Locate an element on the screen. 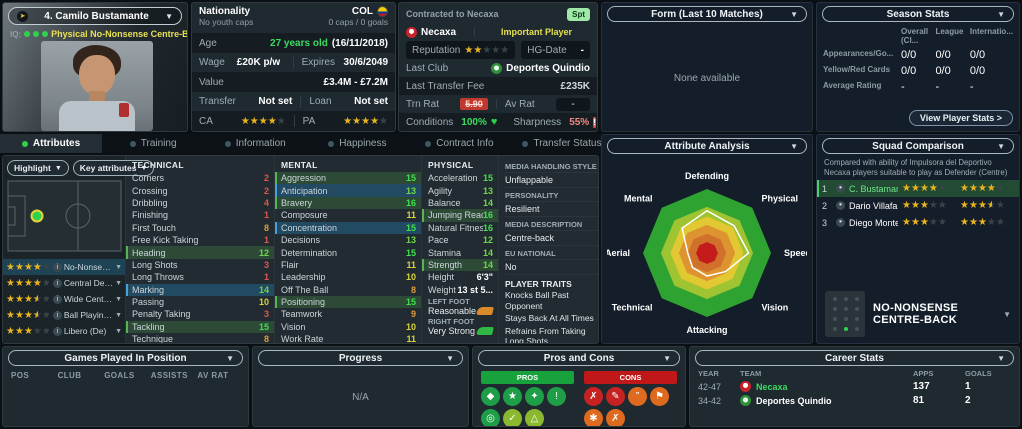 The image size is (1022, 429). season-stat-value: 0/0 is located at coordinates (943, 55).